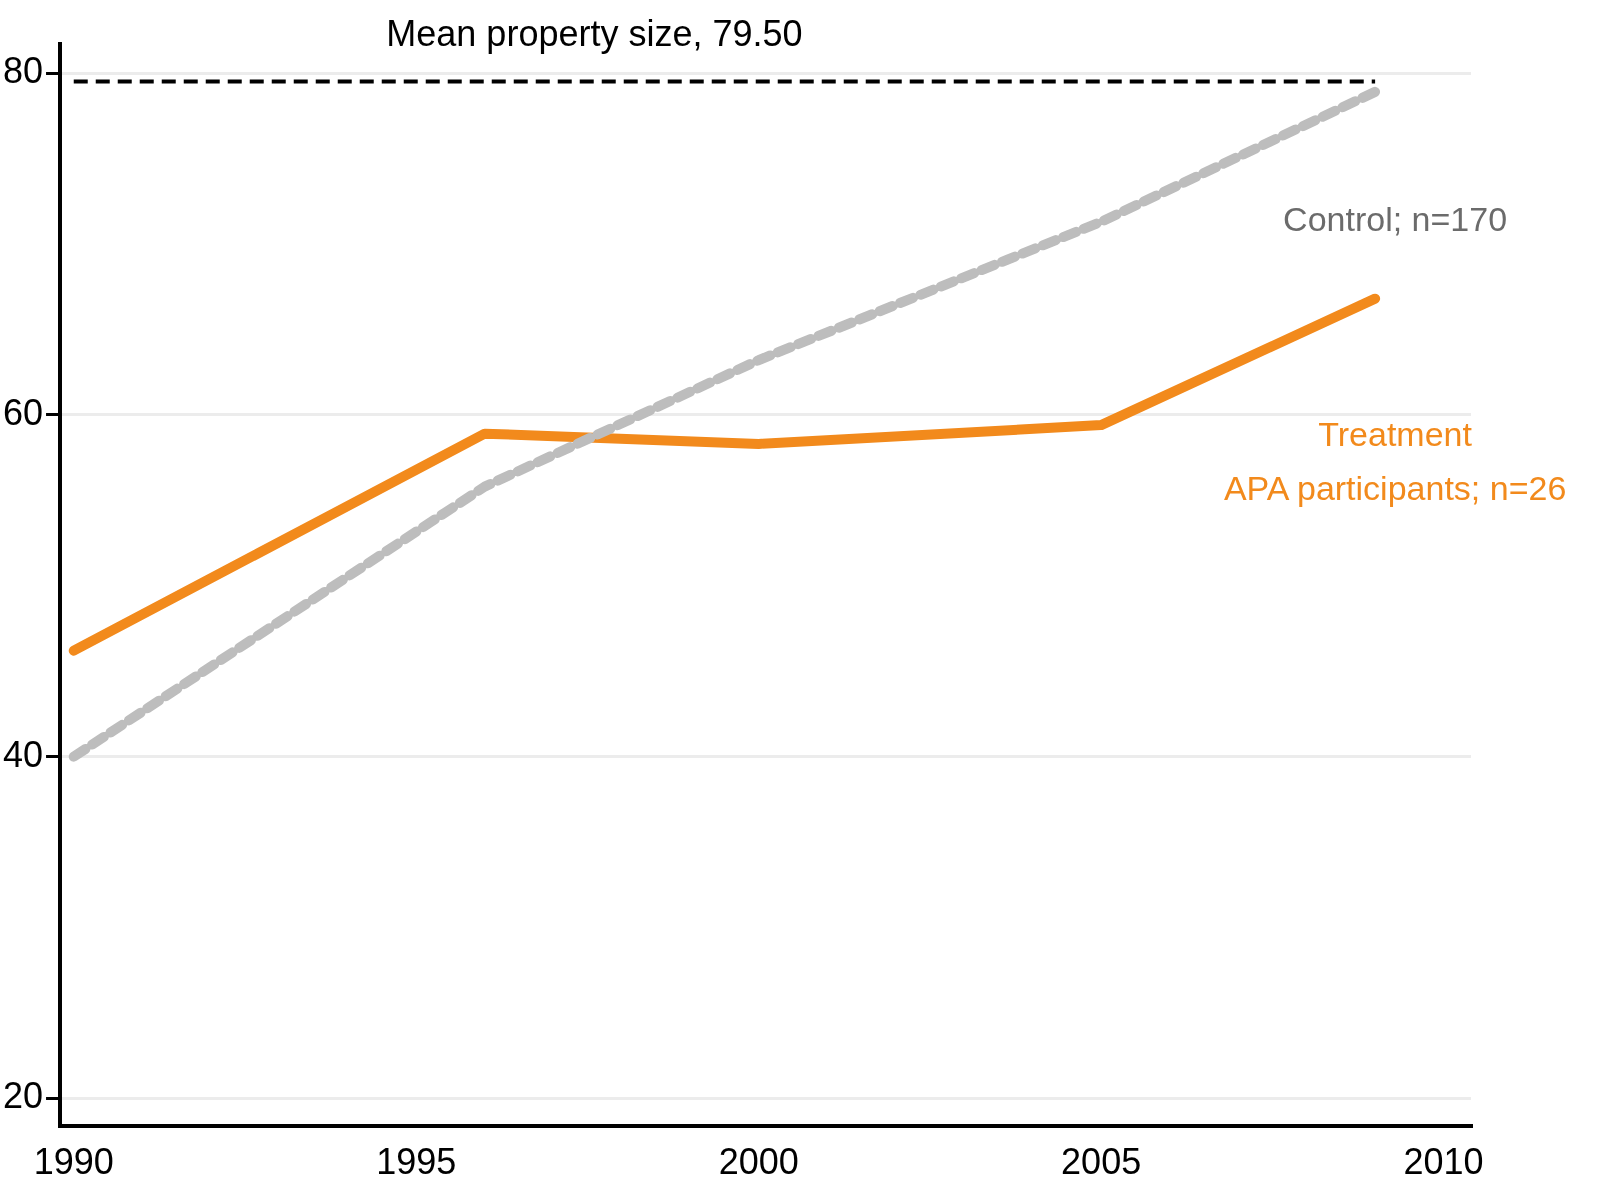 This screenshot has height=1199, width=1621. I want to click on y-tick-label: 80, so click(23, 70).